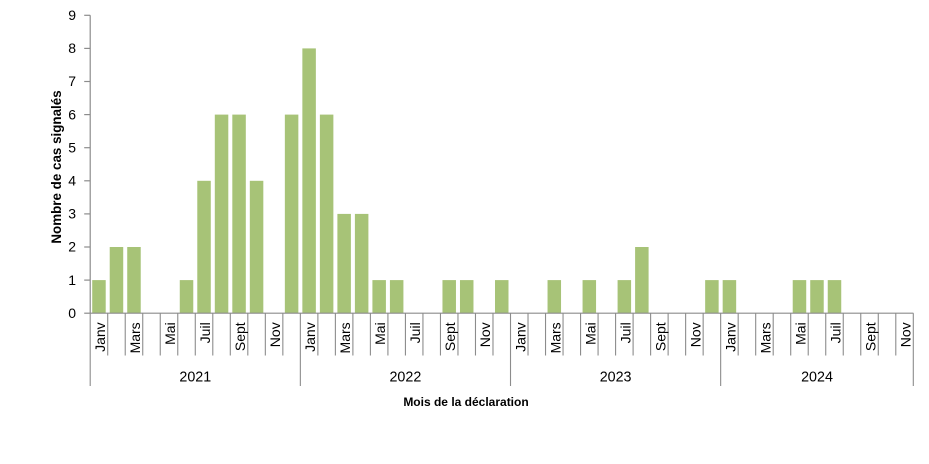 The width and height of the screenshot is (929, 464). I want to click on svg-text: Mois de la déclaration, so click(465, 402).